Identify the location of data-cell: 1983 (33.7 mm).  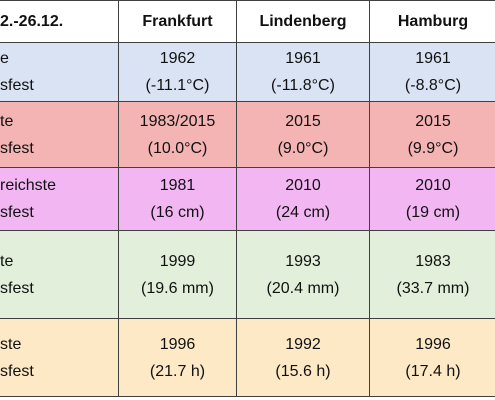
(432, 274).